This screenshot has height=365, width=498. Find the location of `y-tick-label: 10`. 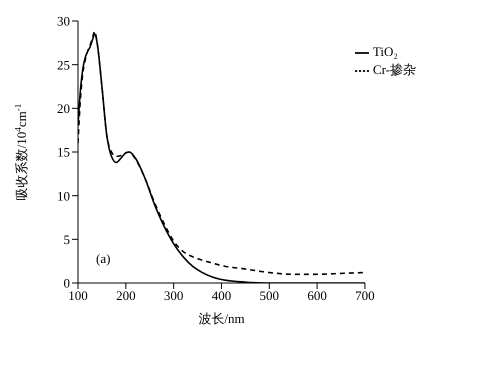

y-tick-label: 10 is located at coordinates (63, 196).